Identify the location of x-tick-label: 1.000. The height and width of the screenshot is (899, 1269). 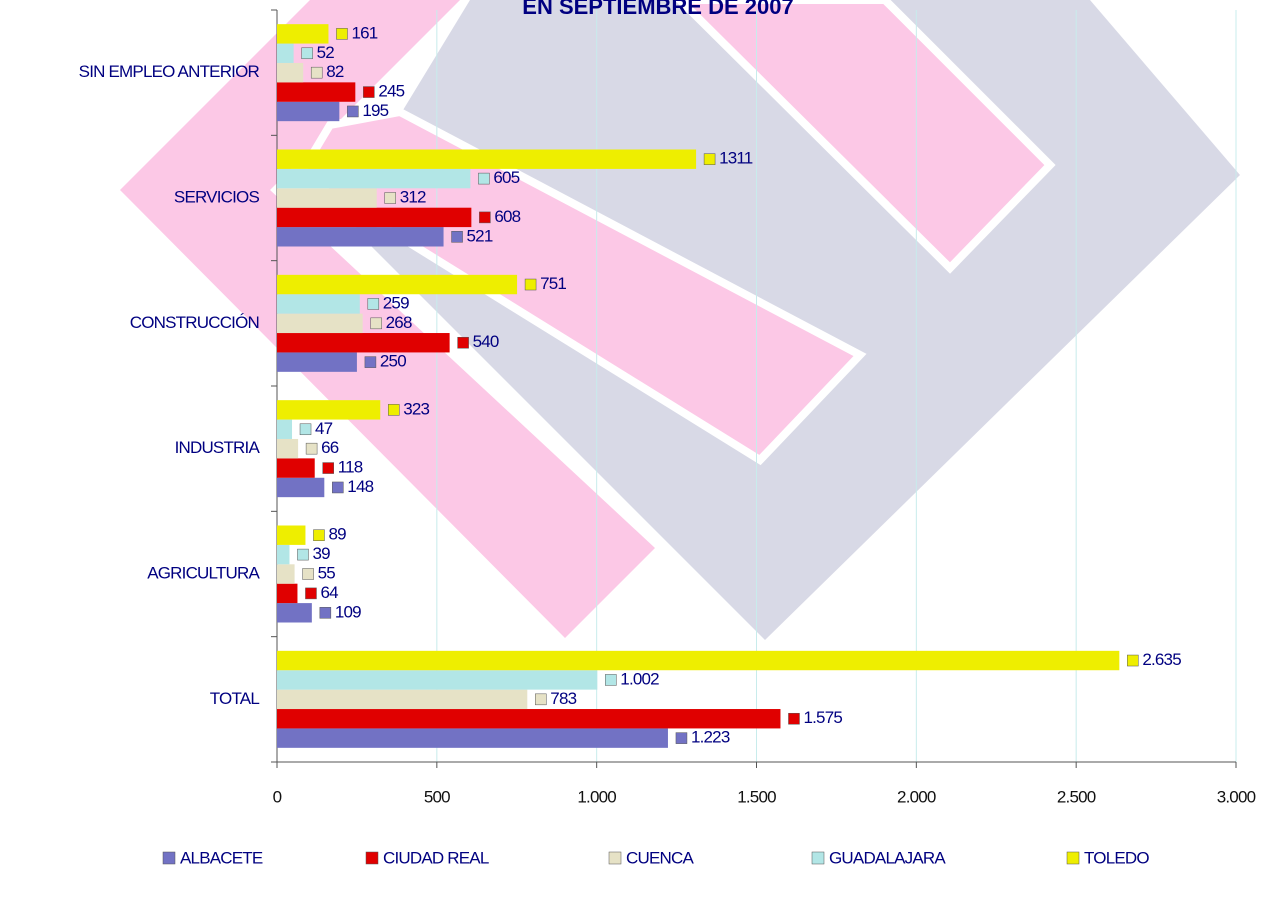
(596, 796).